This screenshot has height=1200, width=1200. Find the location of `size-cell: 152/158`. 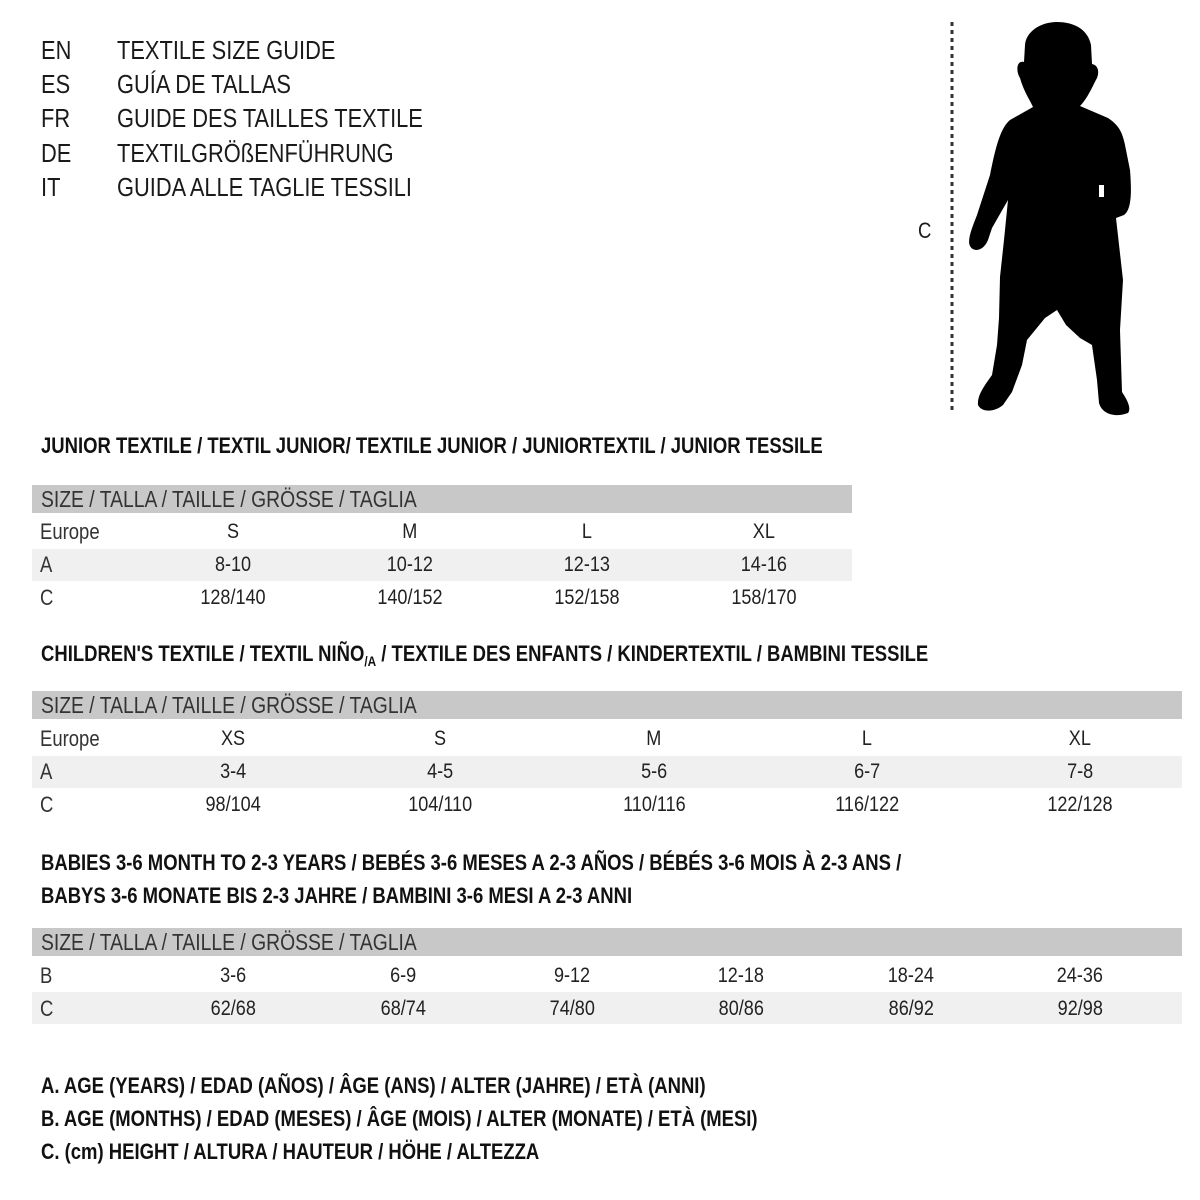

size-cell: 152/158 is located at coordinates (587, 597).